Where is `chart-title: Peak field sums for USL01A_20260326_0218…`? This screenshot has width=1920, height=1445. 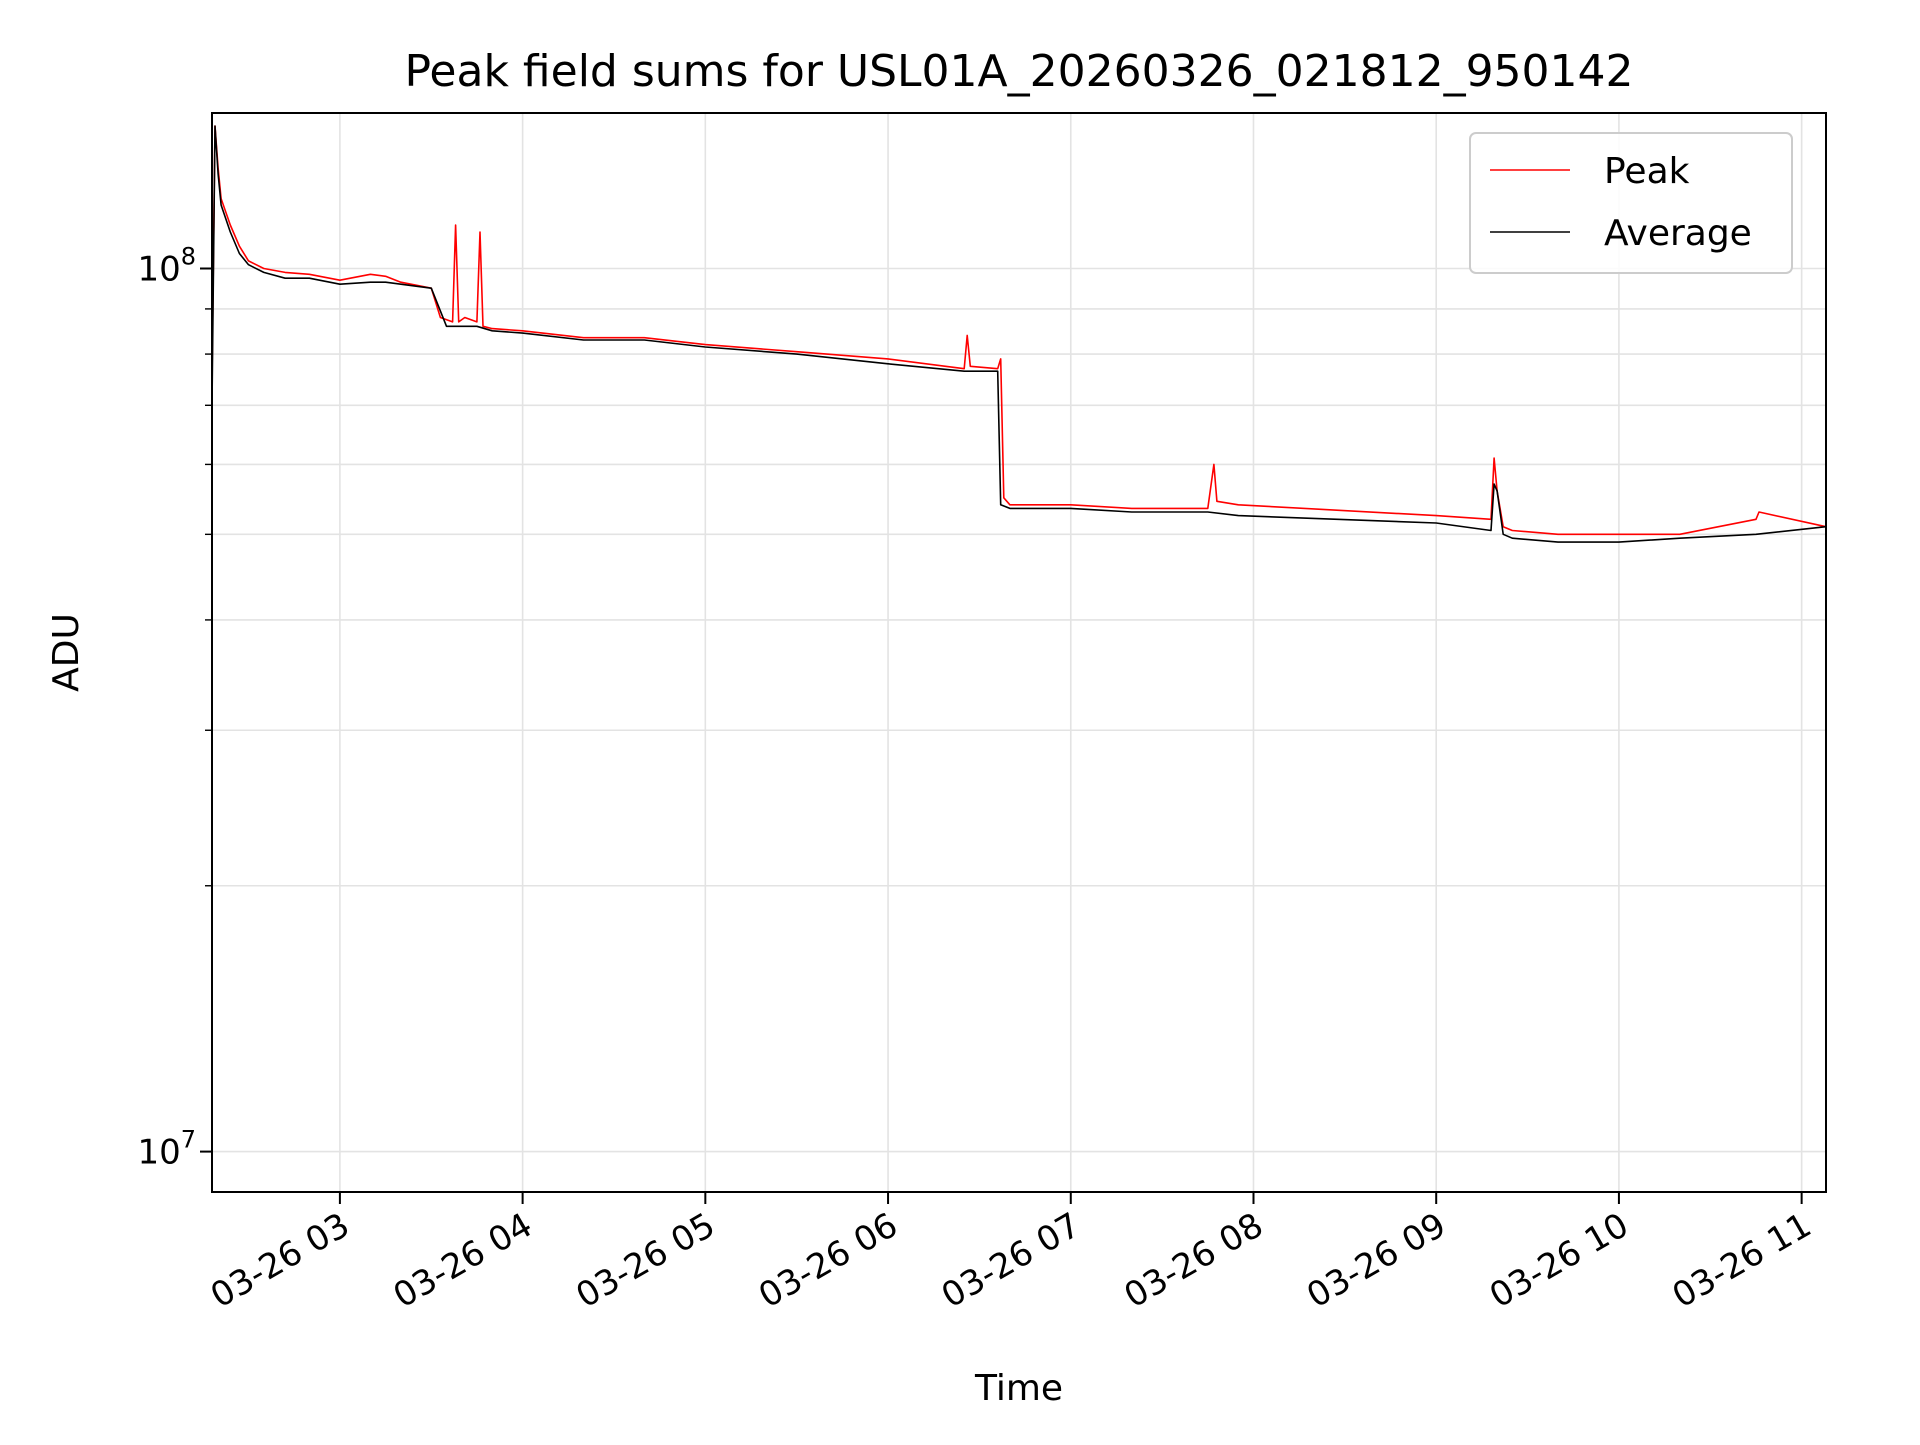
chart-title: Peak field sums for USL01A_20260326_0218… is located at coordinates (1018, 71).